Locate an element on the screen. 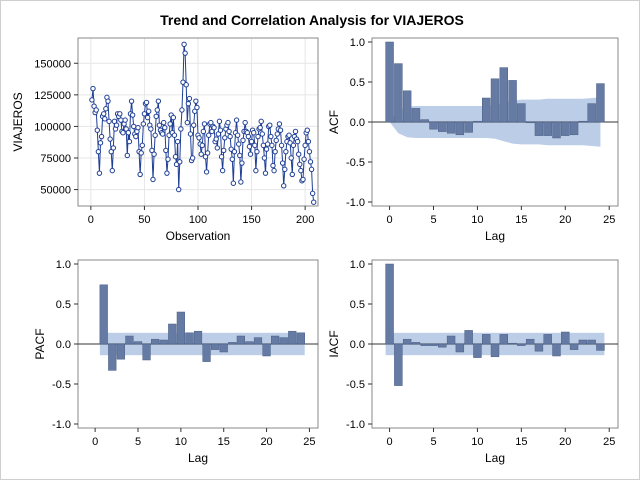 This screenshot has height=485, width=640. acf-ytick-label: 0.0 is located at coordinates (357, 123).